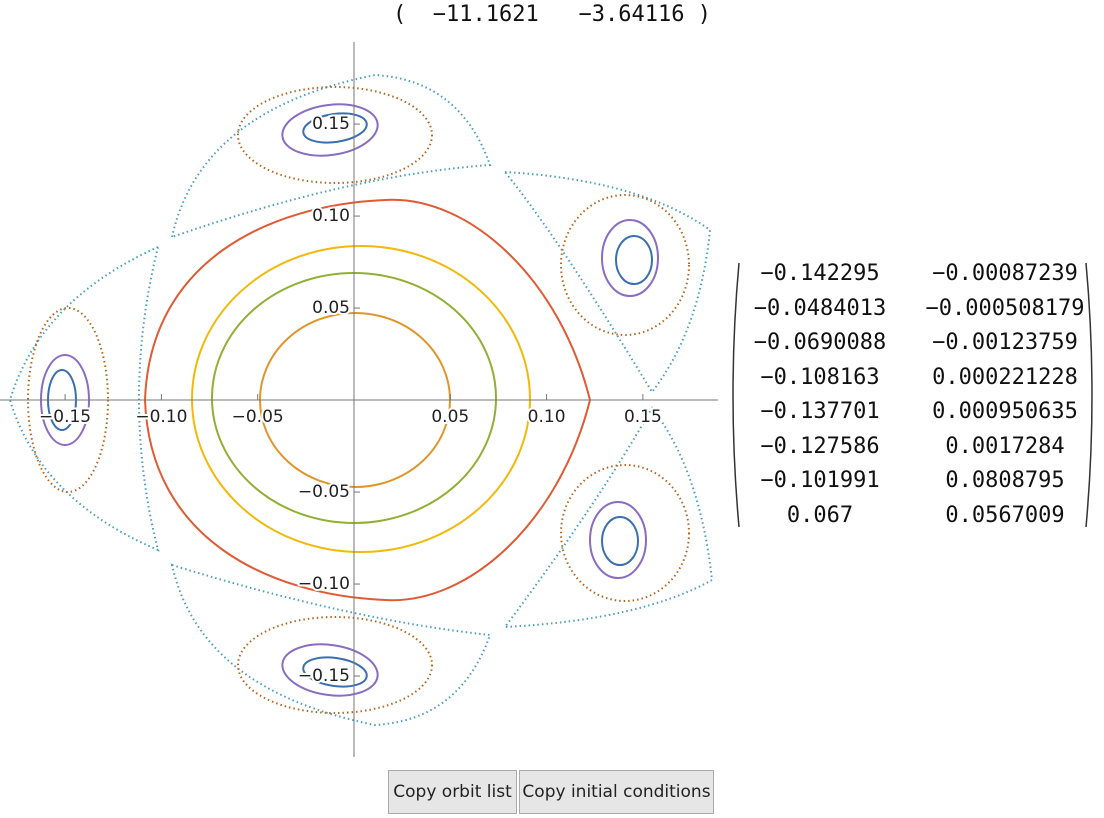 This screenshot has width=1104, height=818. I want to click on matrix-cell: −0.00123759, so click(1005, 342).